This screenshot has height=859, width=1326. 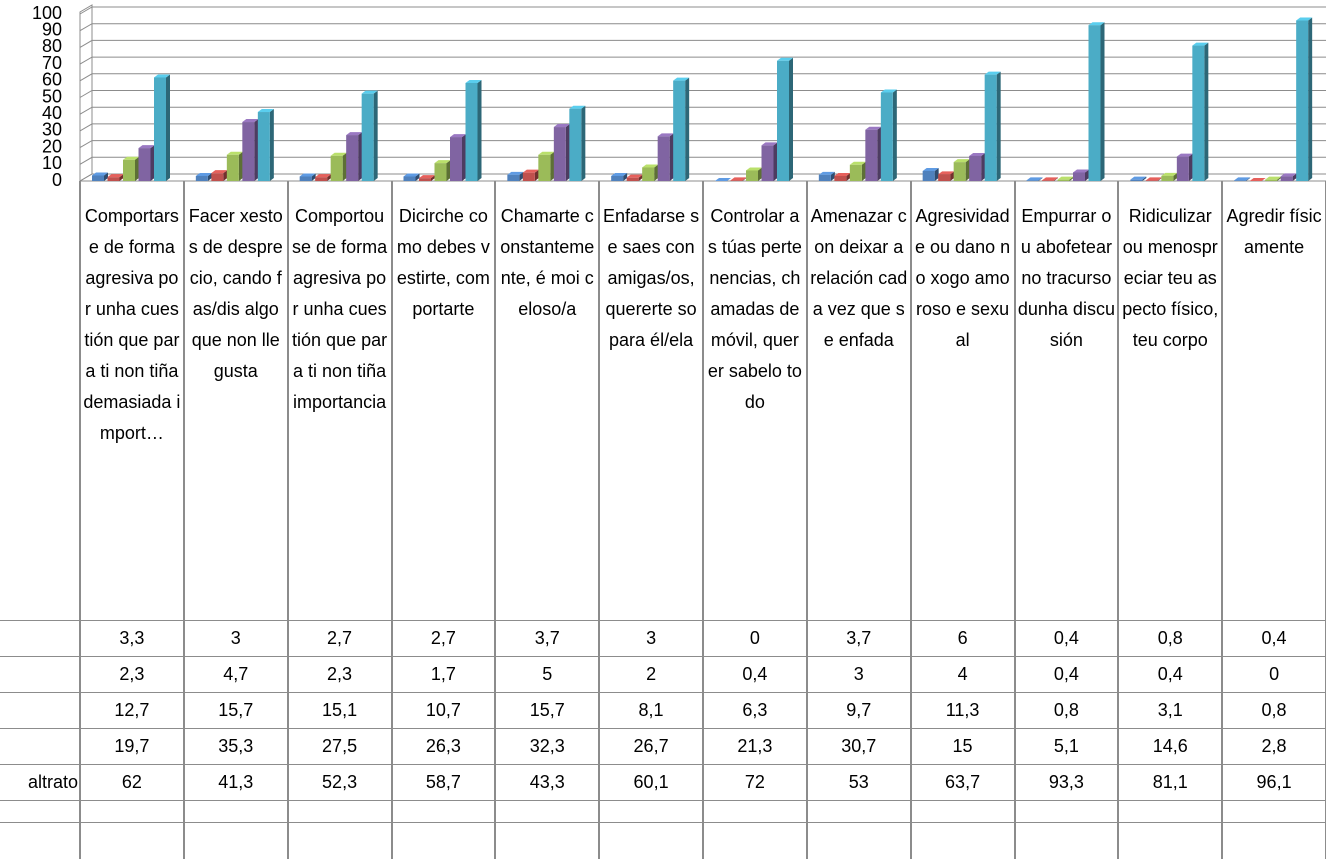 What do you see at coordinates (651, 746) in the screenshot?
I see `value-label: 26,7` at bounding box center [651, 746].